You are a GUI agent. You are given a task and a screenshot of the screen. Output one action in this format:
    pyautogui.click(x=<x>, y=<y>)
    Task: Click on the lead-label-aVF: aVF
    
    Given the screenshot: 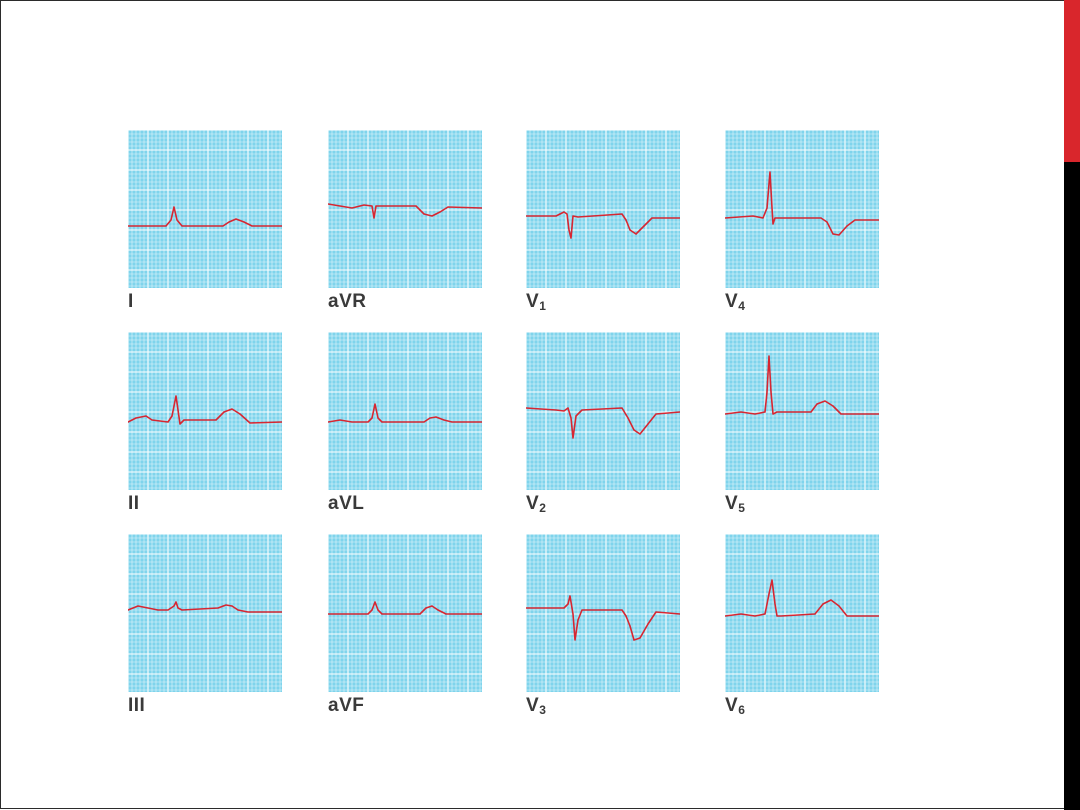 What is the action you would take?
    pyautogui.click(x=346, y=705)
    